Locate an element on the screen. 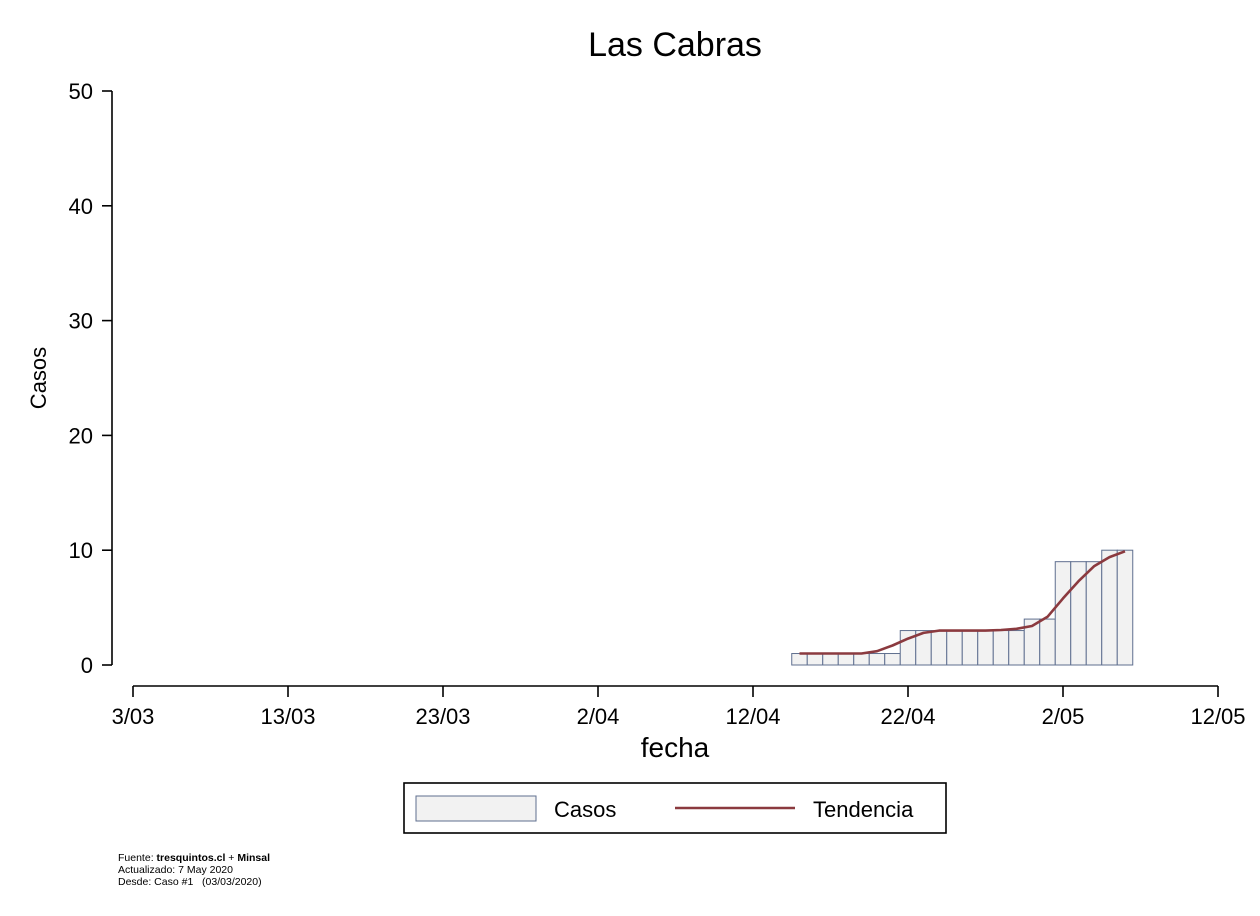 This screenshot has height=916, width=1260. legend-swatch-casos is located at coordinates (476, 808).